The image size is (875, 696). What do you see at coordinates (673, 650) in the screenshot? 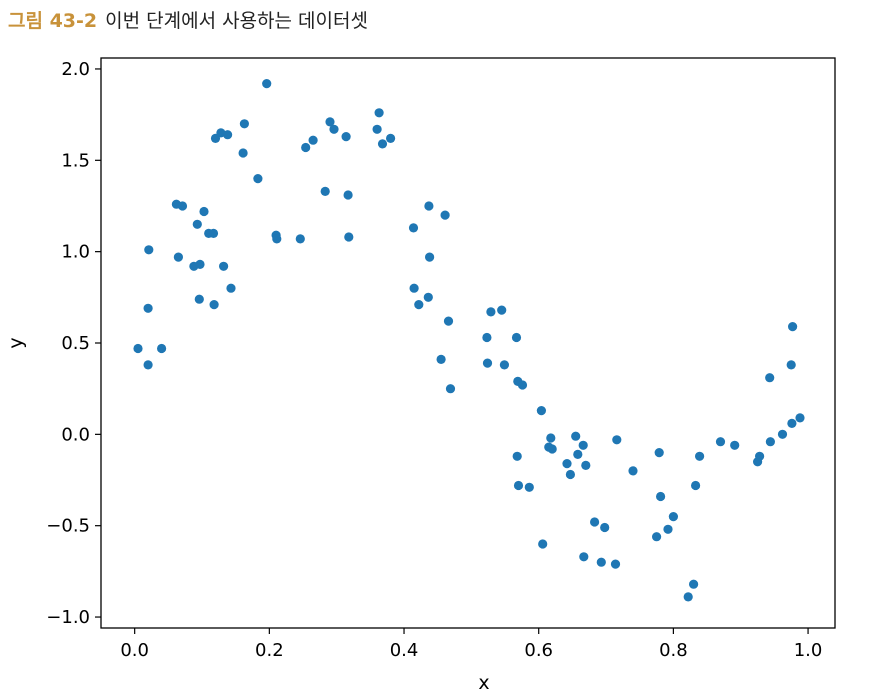
I see `x-tick-label: 0.8` at bounding box center [673, 650].